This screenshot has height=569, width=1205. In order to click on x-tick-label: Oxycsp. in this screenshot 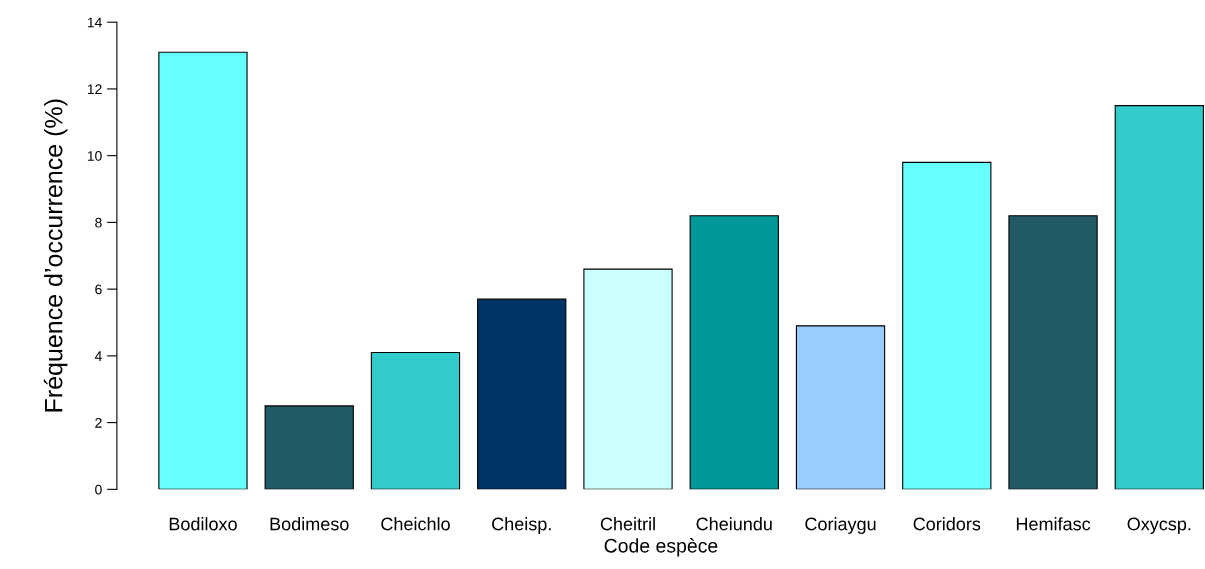, I will do `click(1159, 525)`.